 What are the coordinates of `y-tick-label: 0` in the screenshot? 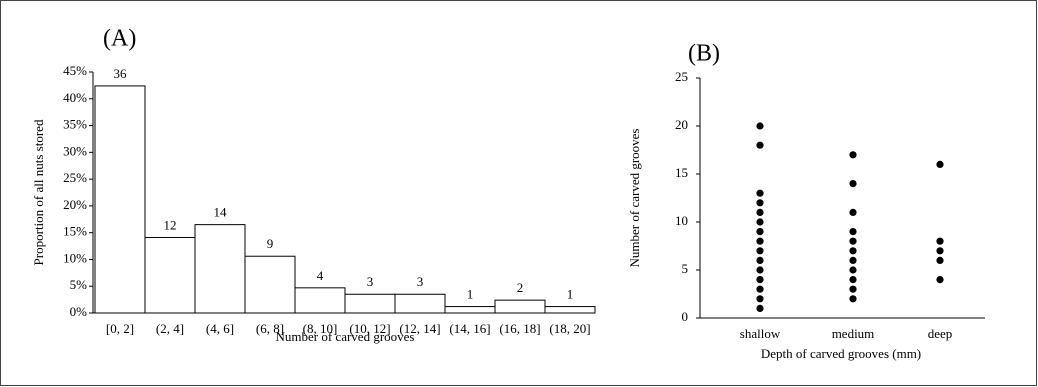 It's located at (685, 316).